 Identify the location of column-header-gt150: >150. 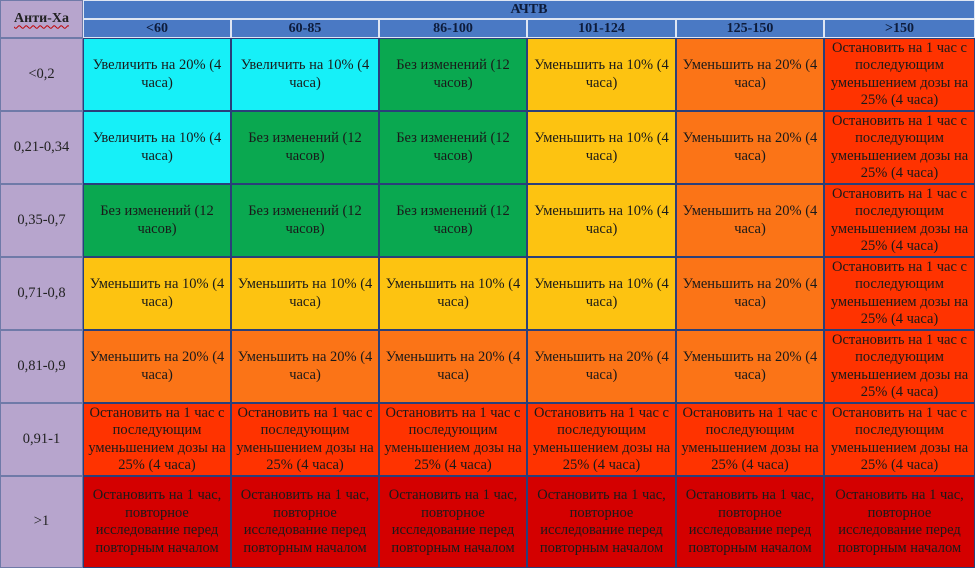
(899, 28).